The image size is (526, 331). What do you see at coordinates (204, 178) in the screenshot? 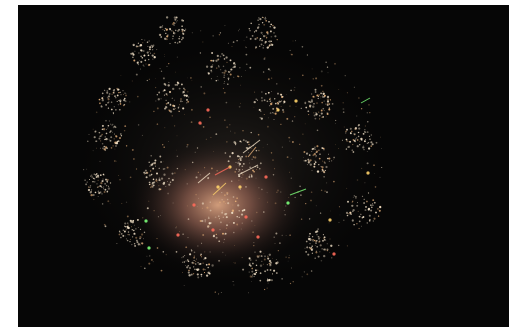
I see `spark-trail` at bounding box center [204, 178].